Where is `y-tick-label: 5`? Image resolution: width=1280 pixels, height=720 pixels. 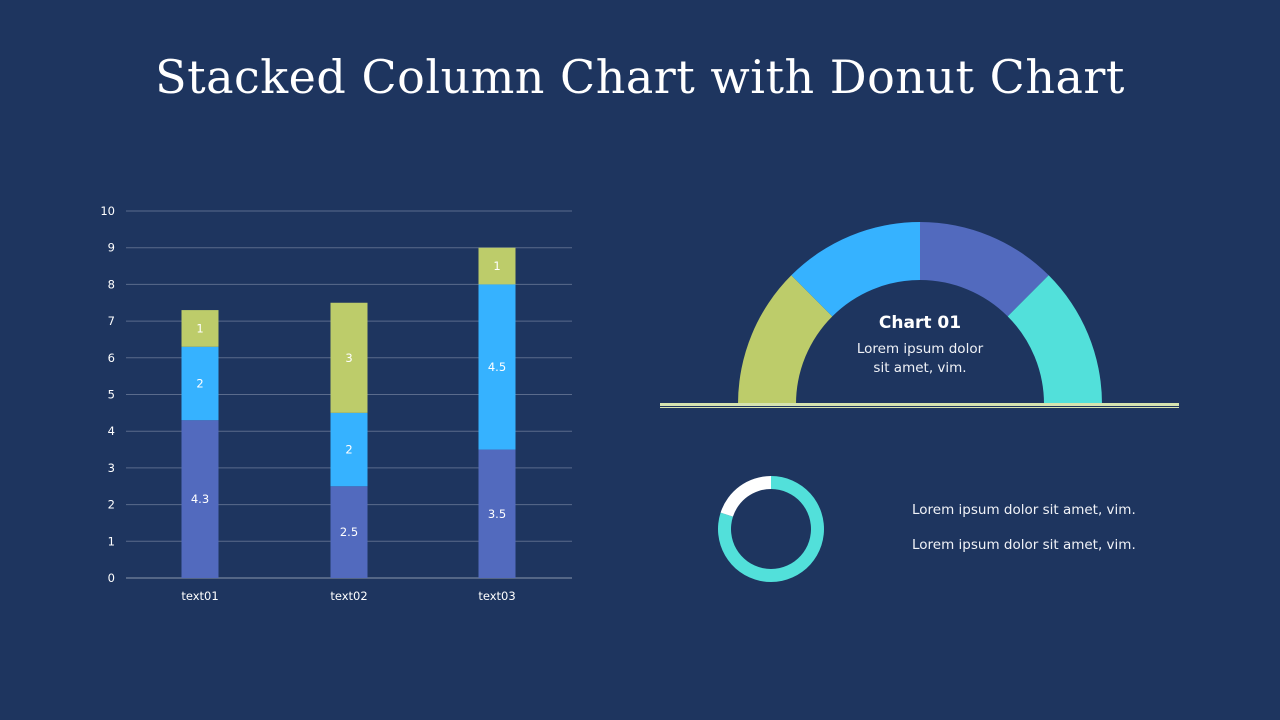 y-tick-label: 5 is located at coordinates (111, 395).